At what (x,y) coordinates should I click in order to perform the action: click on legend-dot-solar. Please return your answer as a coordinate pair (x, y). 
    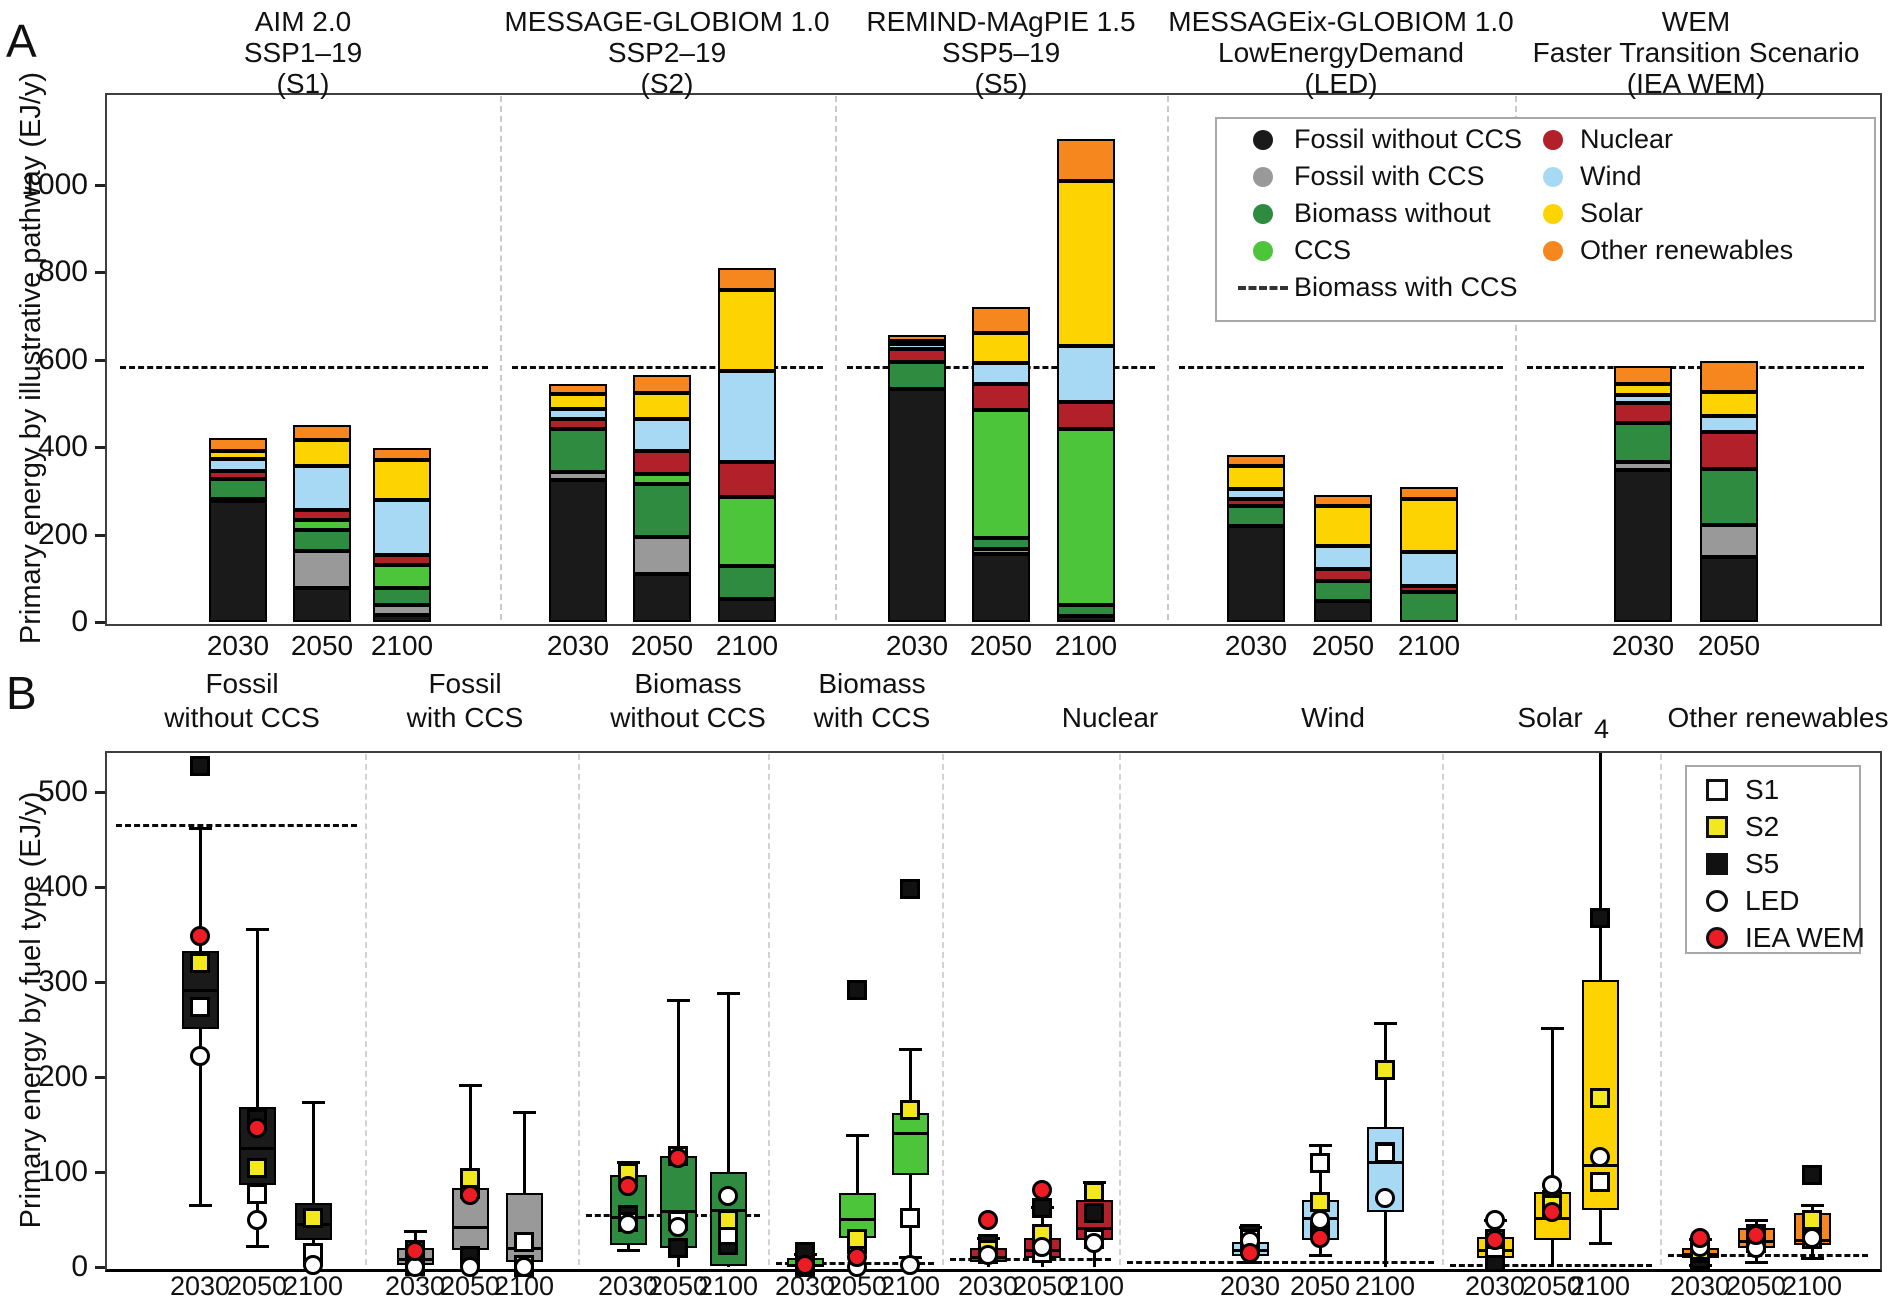
    Looking at the image, I should click on (1553, 214).